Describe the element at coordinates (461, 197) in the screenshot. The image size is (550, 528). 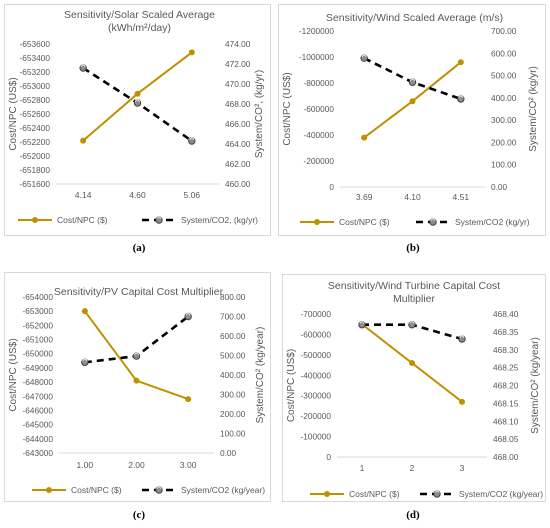
I see `x-tick-label: 4.51` at that location.